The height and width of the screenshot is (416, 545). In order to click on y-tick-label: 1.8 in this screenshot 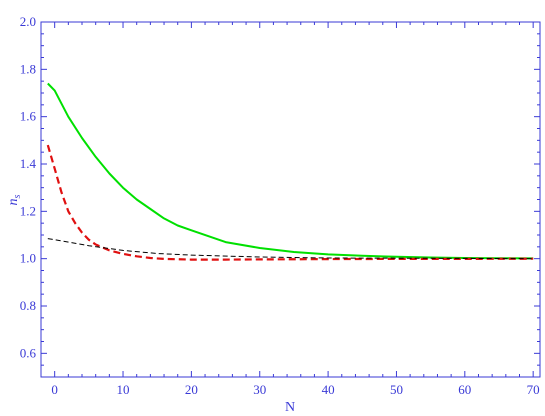, I will do `click(28, 68)`.